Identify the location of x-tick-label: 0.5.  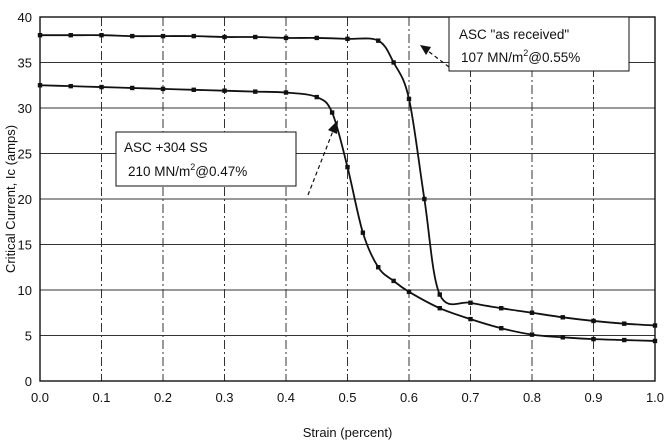
(347, 397).